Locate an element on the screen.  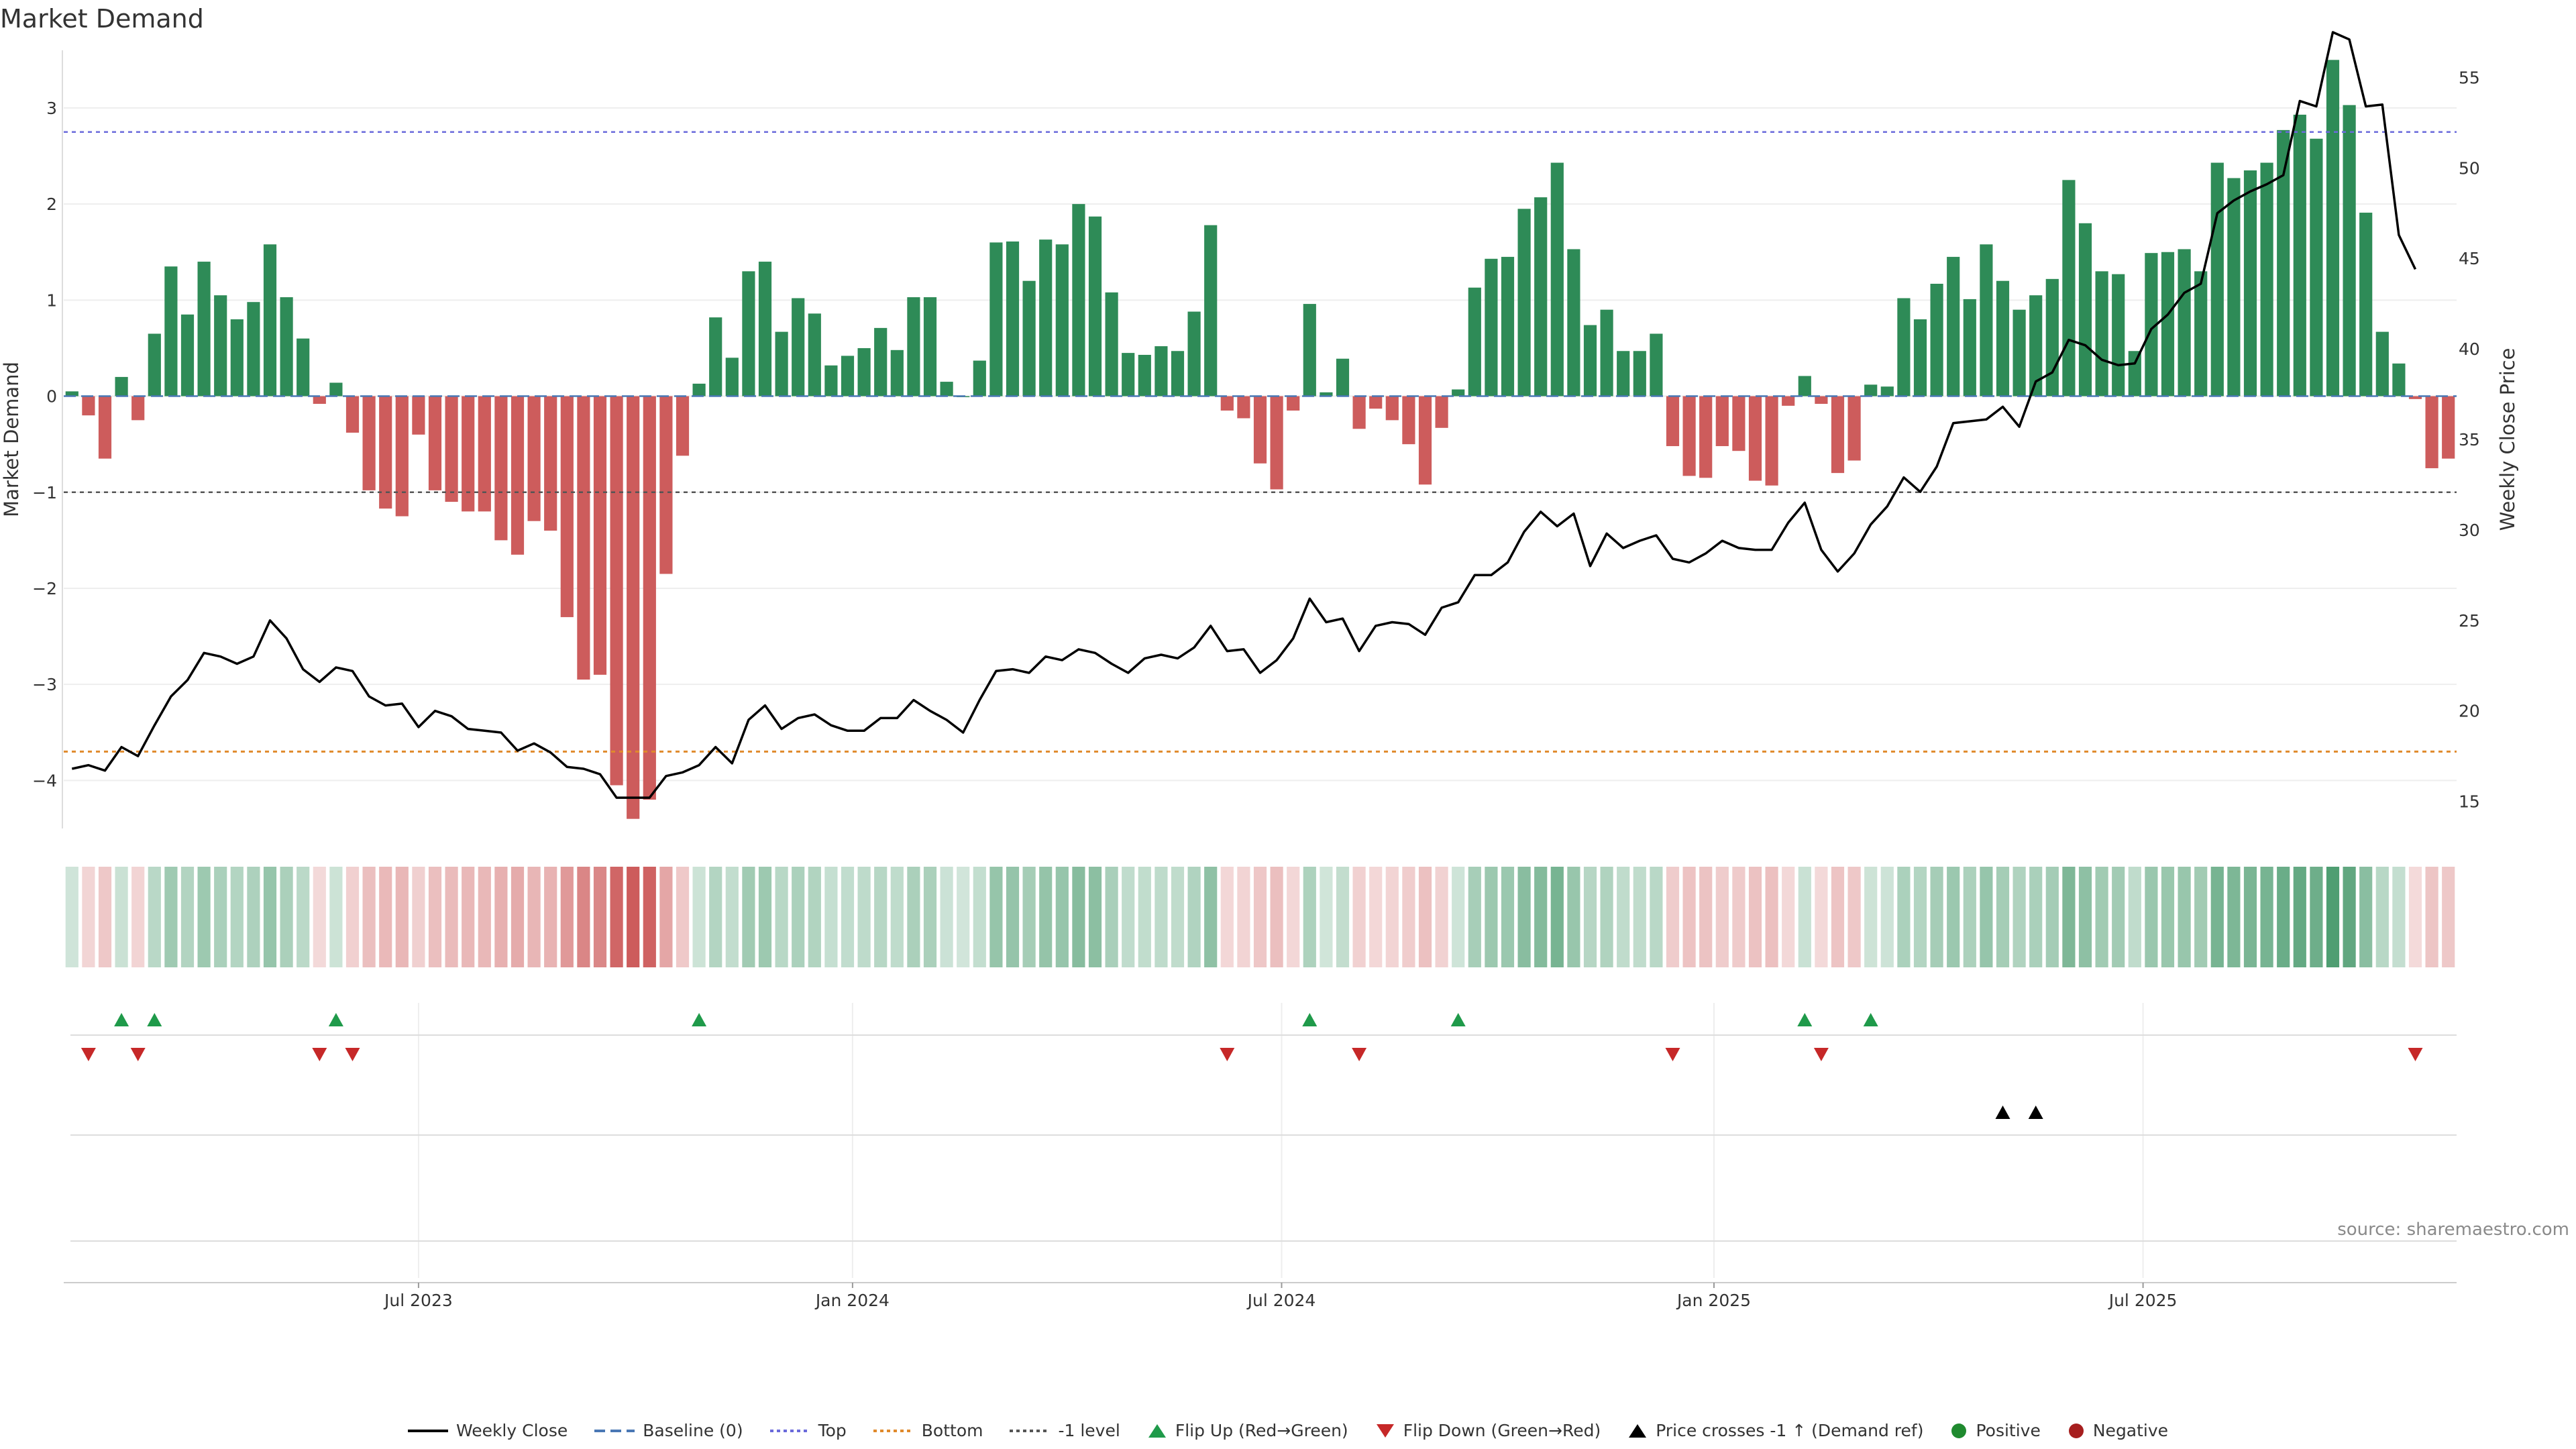
legend-item-top: Top is located at coordinates (808, 1430).